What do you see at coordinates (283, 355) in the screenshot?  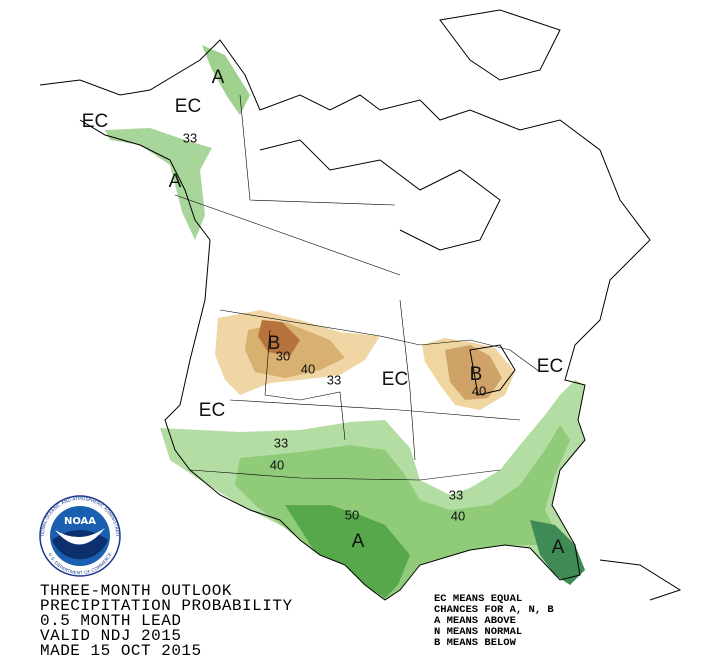 I see `contour-label: 30` at bounding box center [283, 355].